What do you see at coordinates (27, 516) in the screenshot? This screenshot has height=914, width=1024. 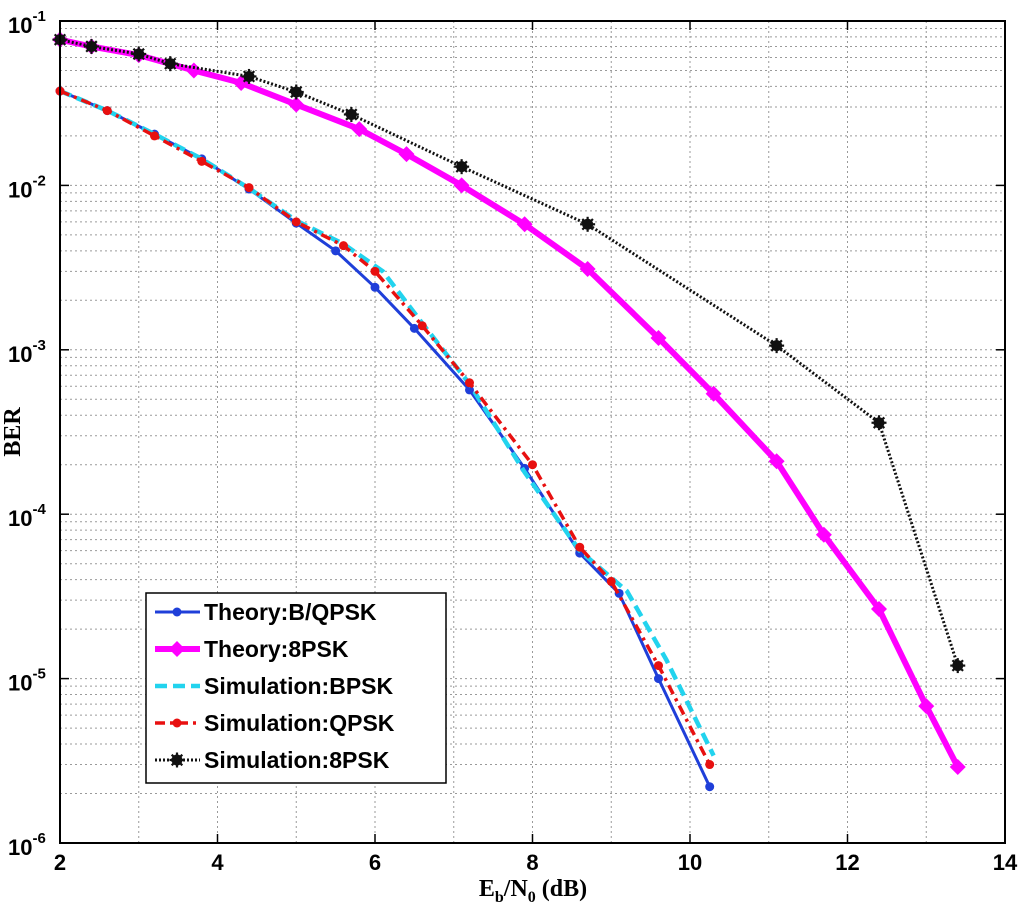 I see `y-tick-label: 10⁻⁴` at bounding box center [27, 516].